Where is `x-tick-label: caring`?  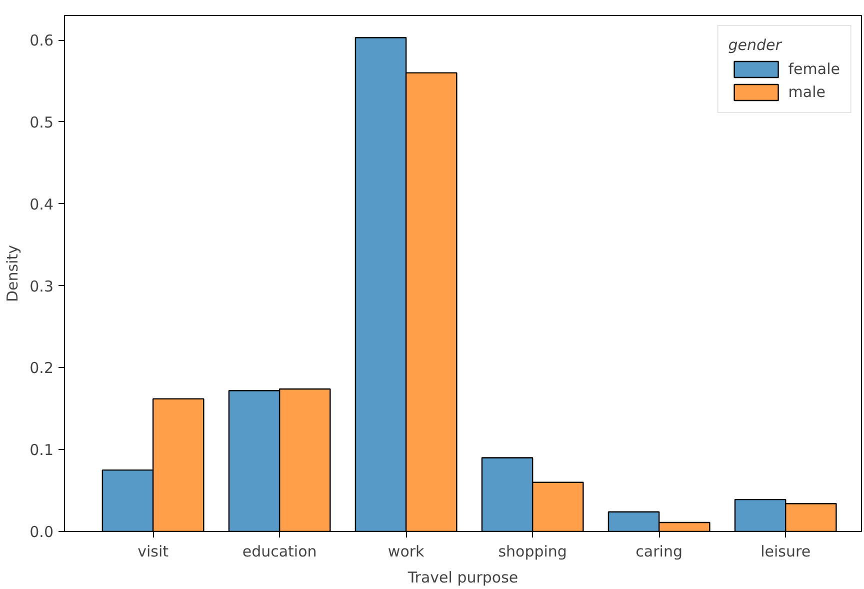 x-tick-label: caring is located at coordinates (659, 551).